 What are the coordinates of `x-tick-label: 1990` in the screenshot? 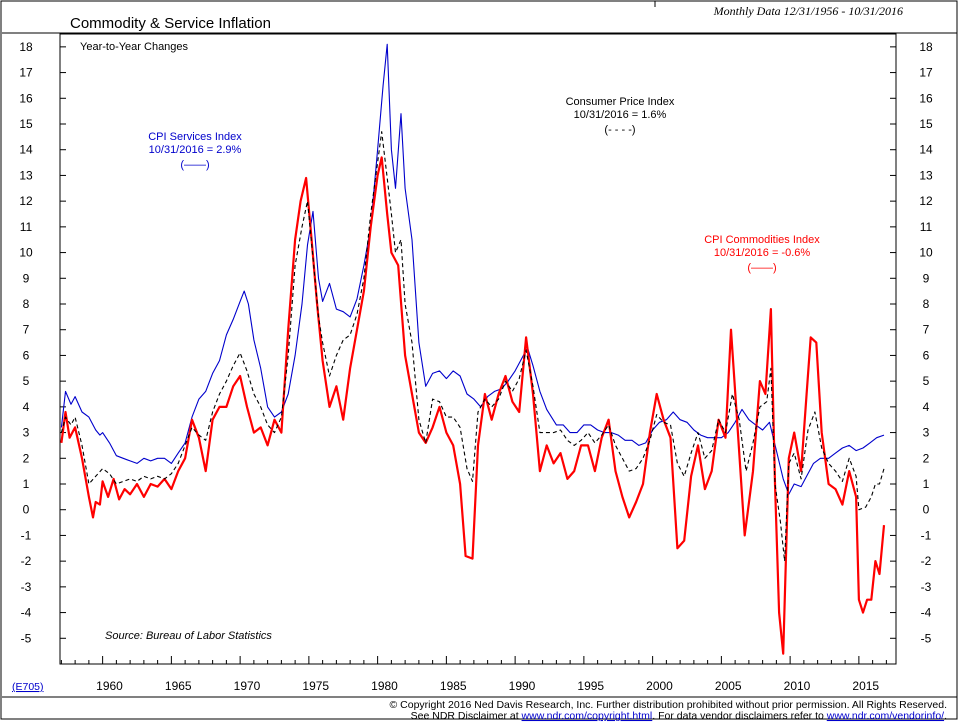 It's located at (522, 686).